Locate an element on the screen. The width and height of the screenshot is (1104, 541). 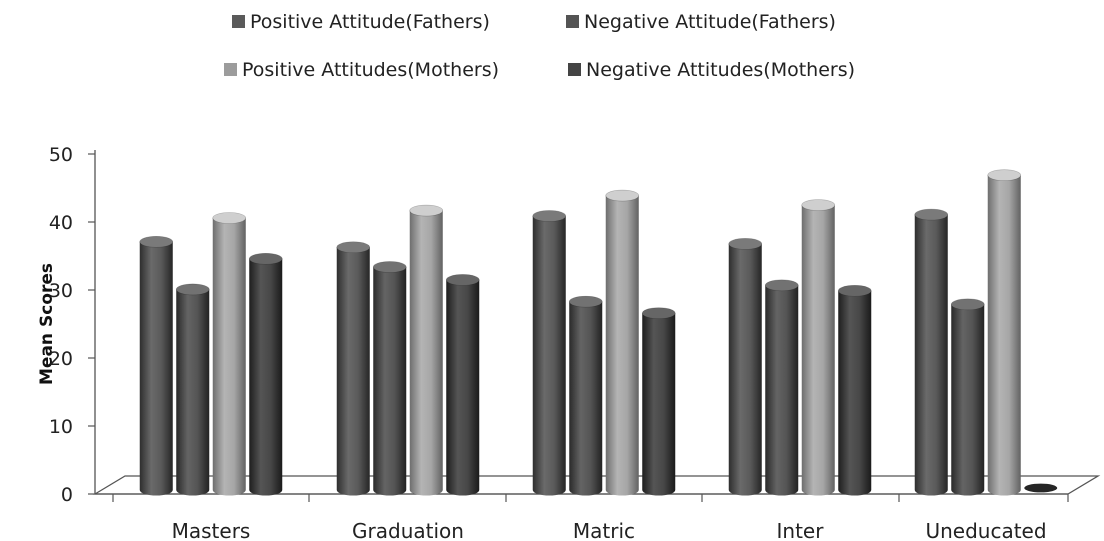
legend-item: Positive Attitudes(Mothers) is located at coordinates (361, 70).